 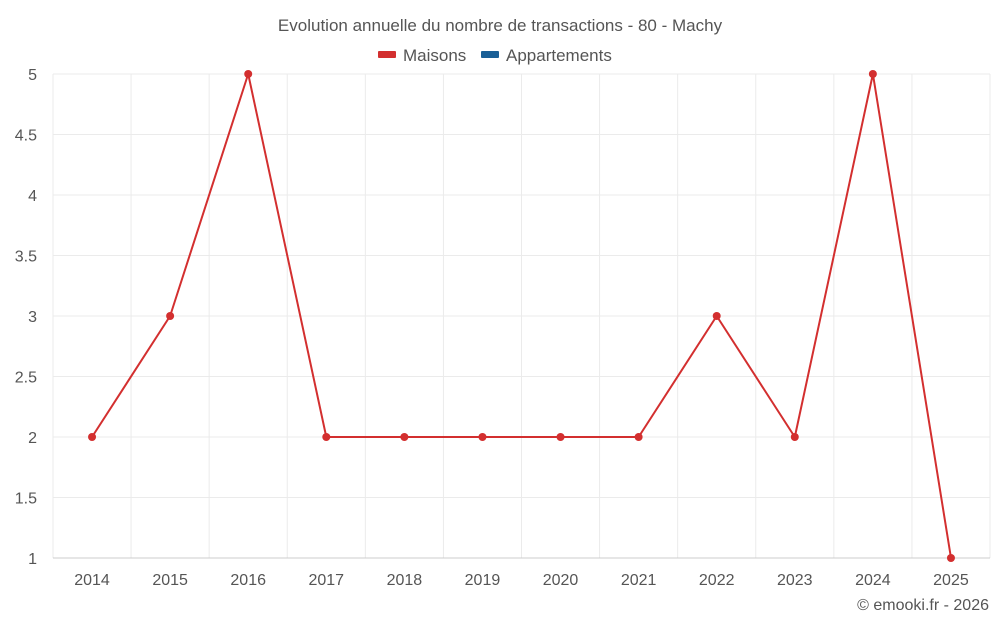 What do you see at coordinates (26, 257) in the screenshot?
I see `y-tick-label: 3.5` at bounding box center [26, 257].